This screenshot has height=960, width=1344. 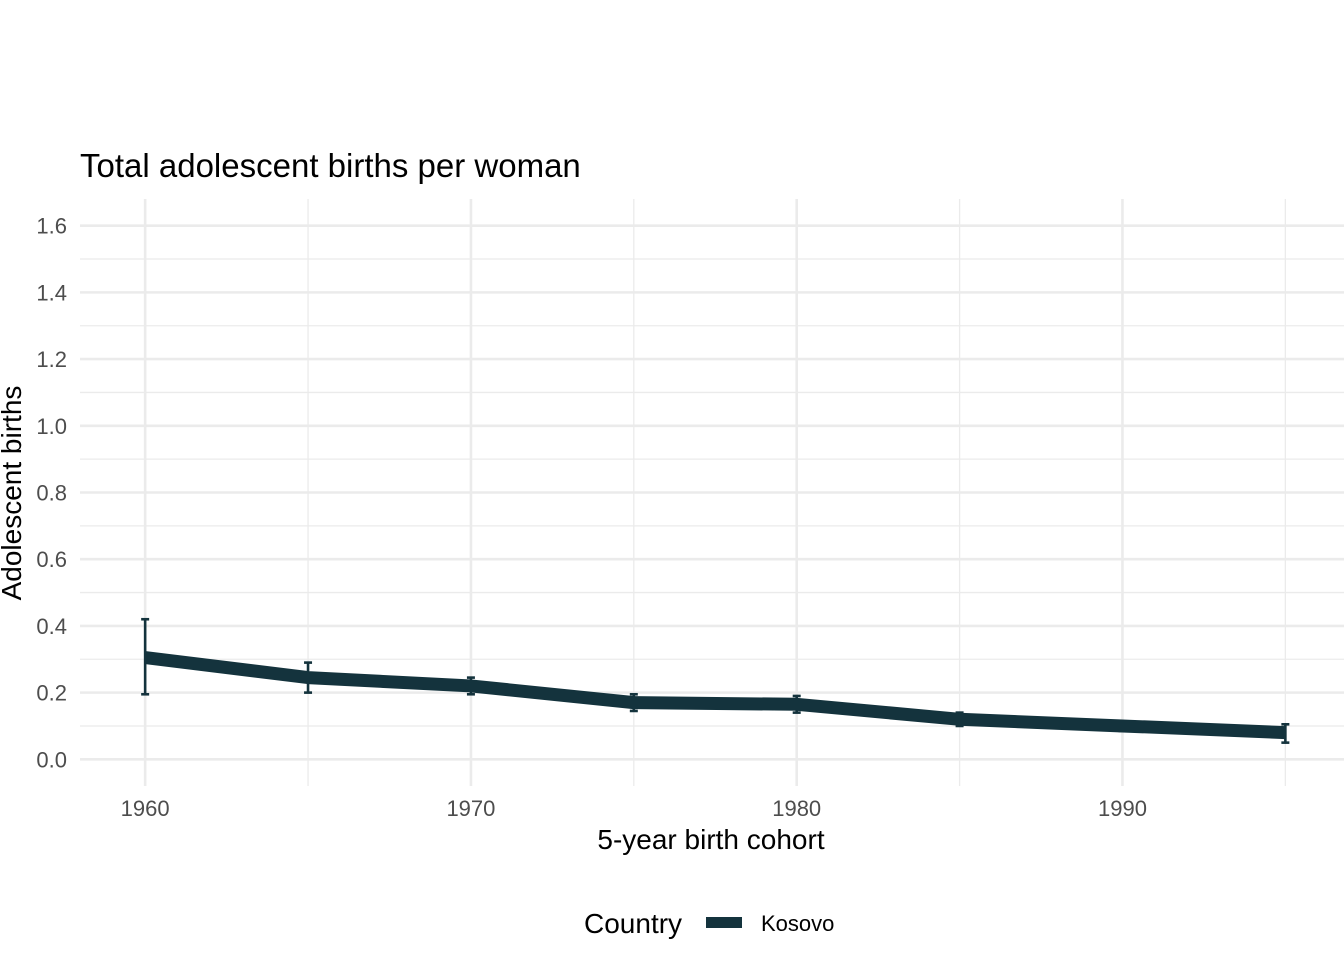 I want to click on series-group, so click(x=715, y=680).